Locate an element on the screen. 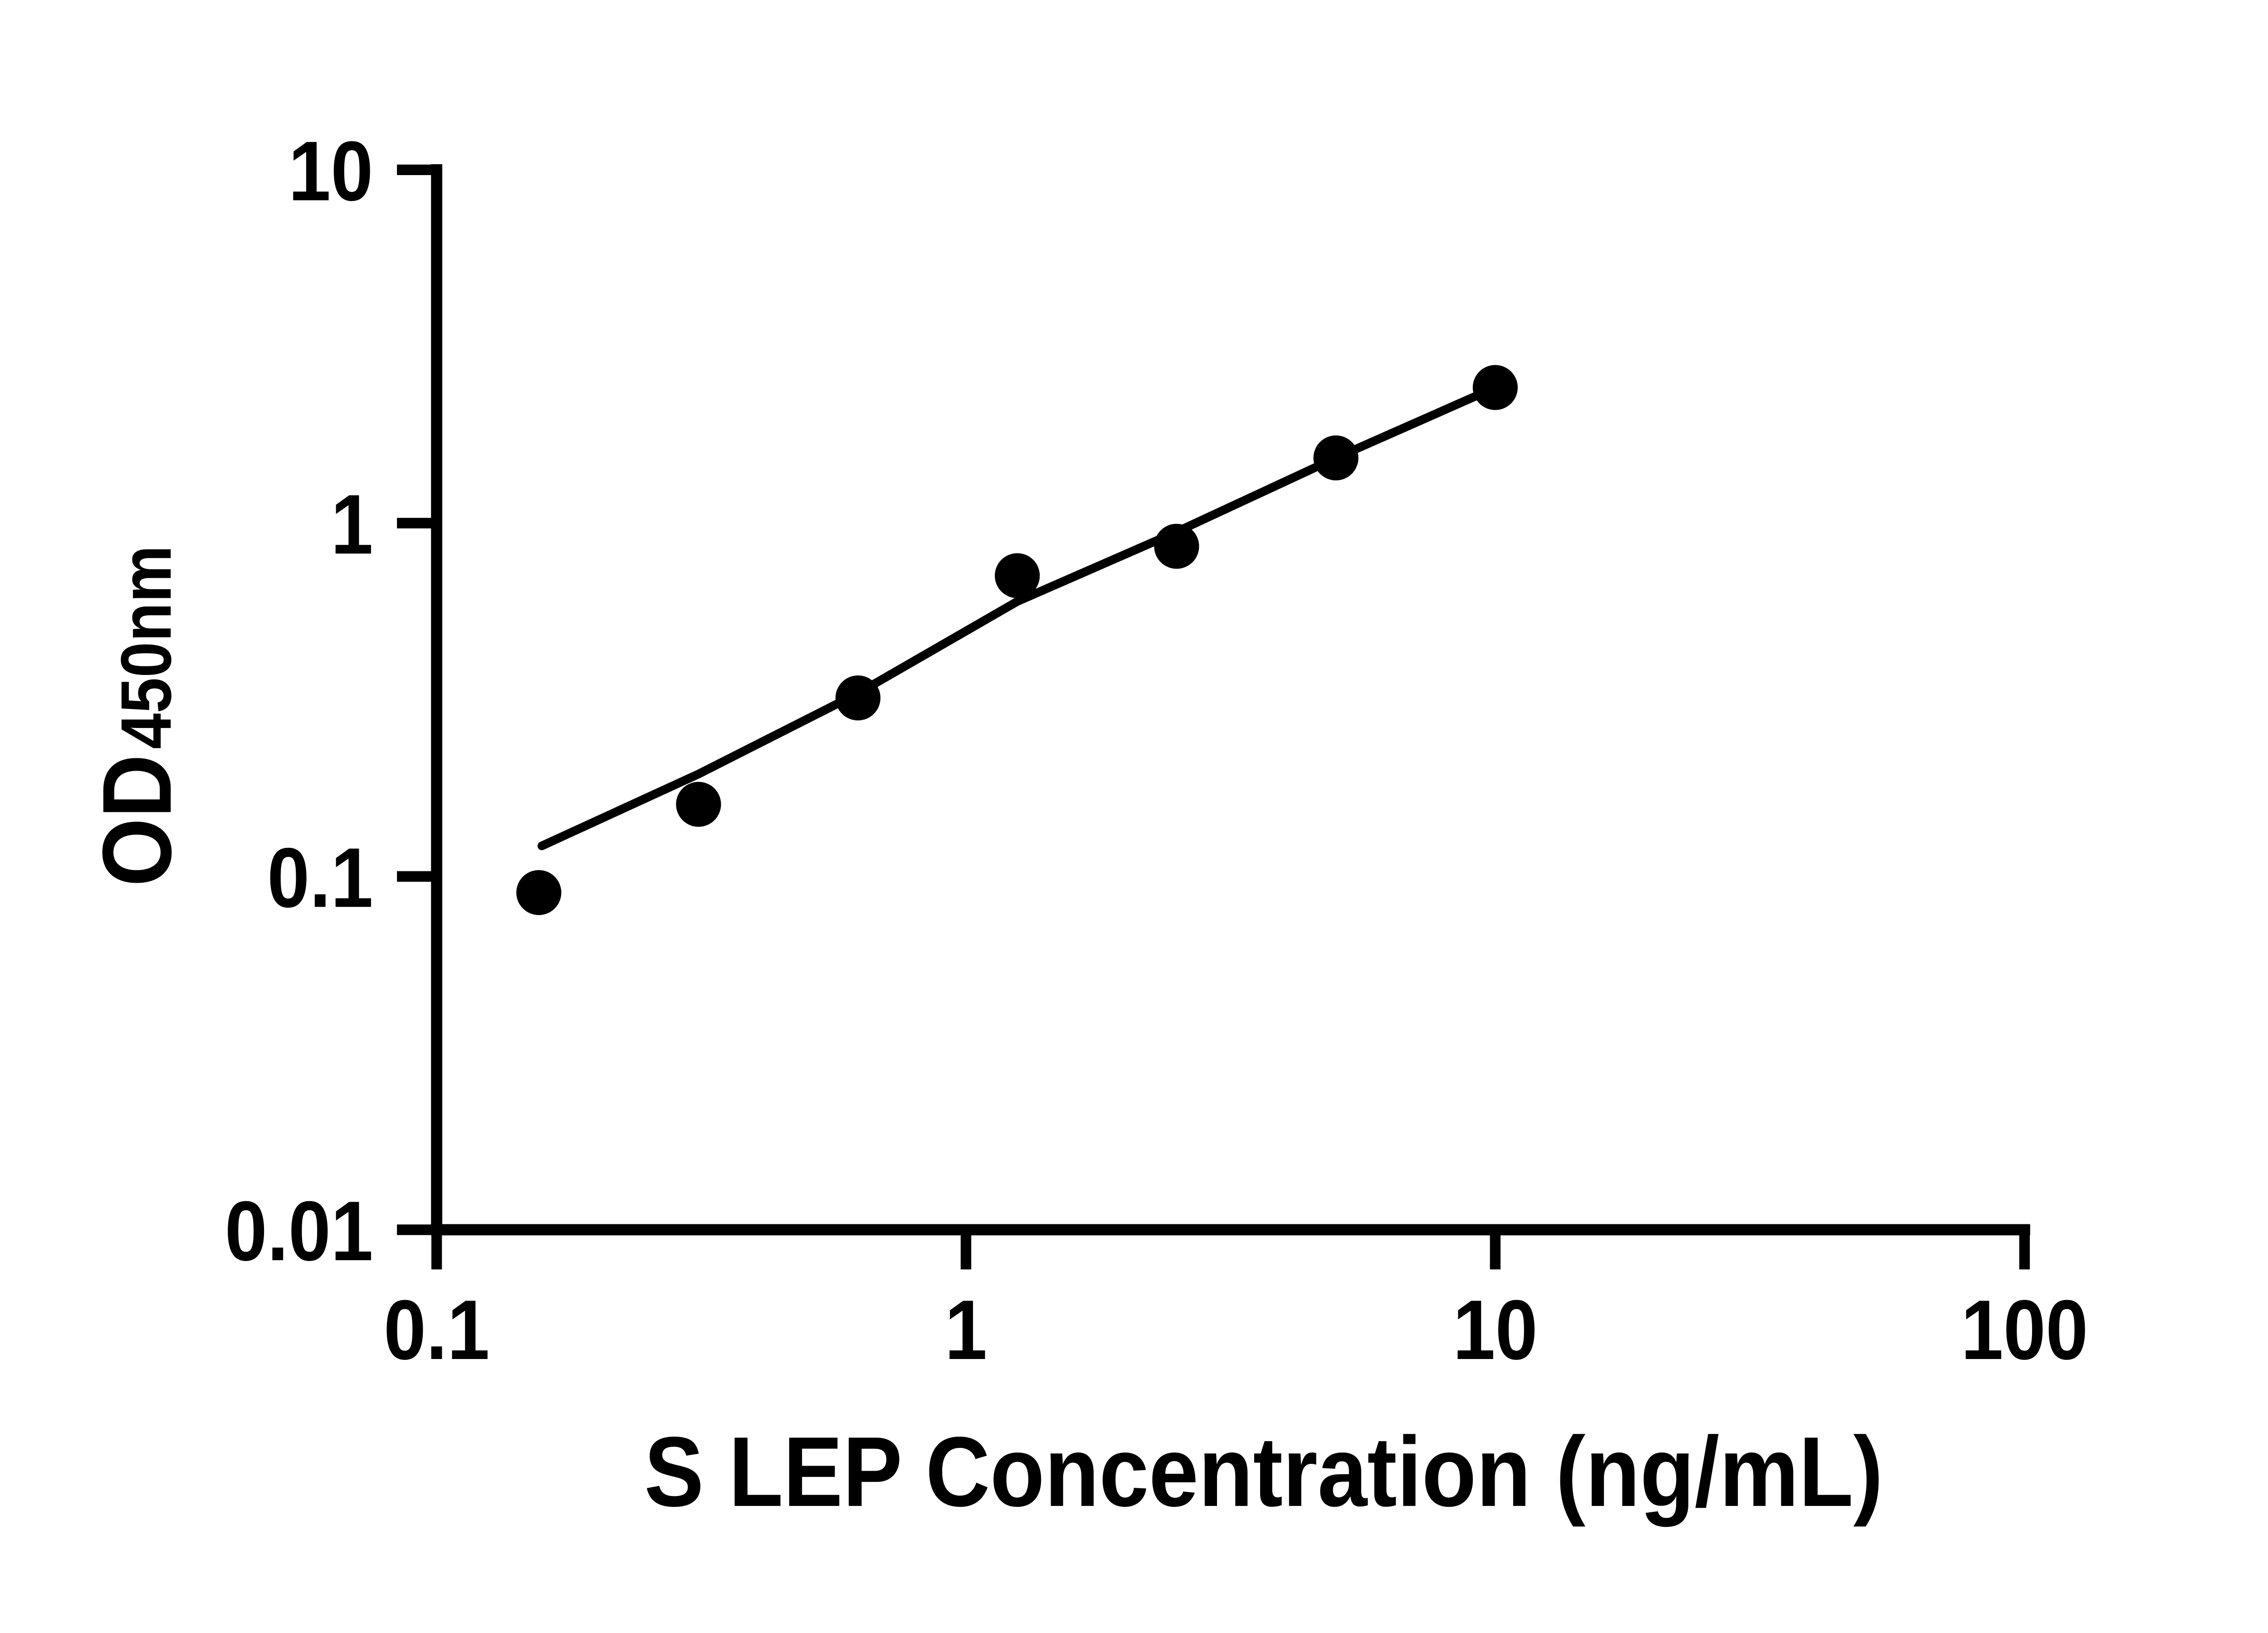 This screenshot has width=2268, height=1633. y-tick-label: 10 is located at coordinates (331, 170).